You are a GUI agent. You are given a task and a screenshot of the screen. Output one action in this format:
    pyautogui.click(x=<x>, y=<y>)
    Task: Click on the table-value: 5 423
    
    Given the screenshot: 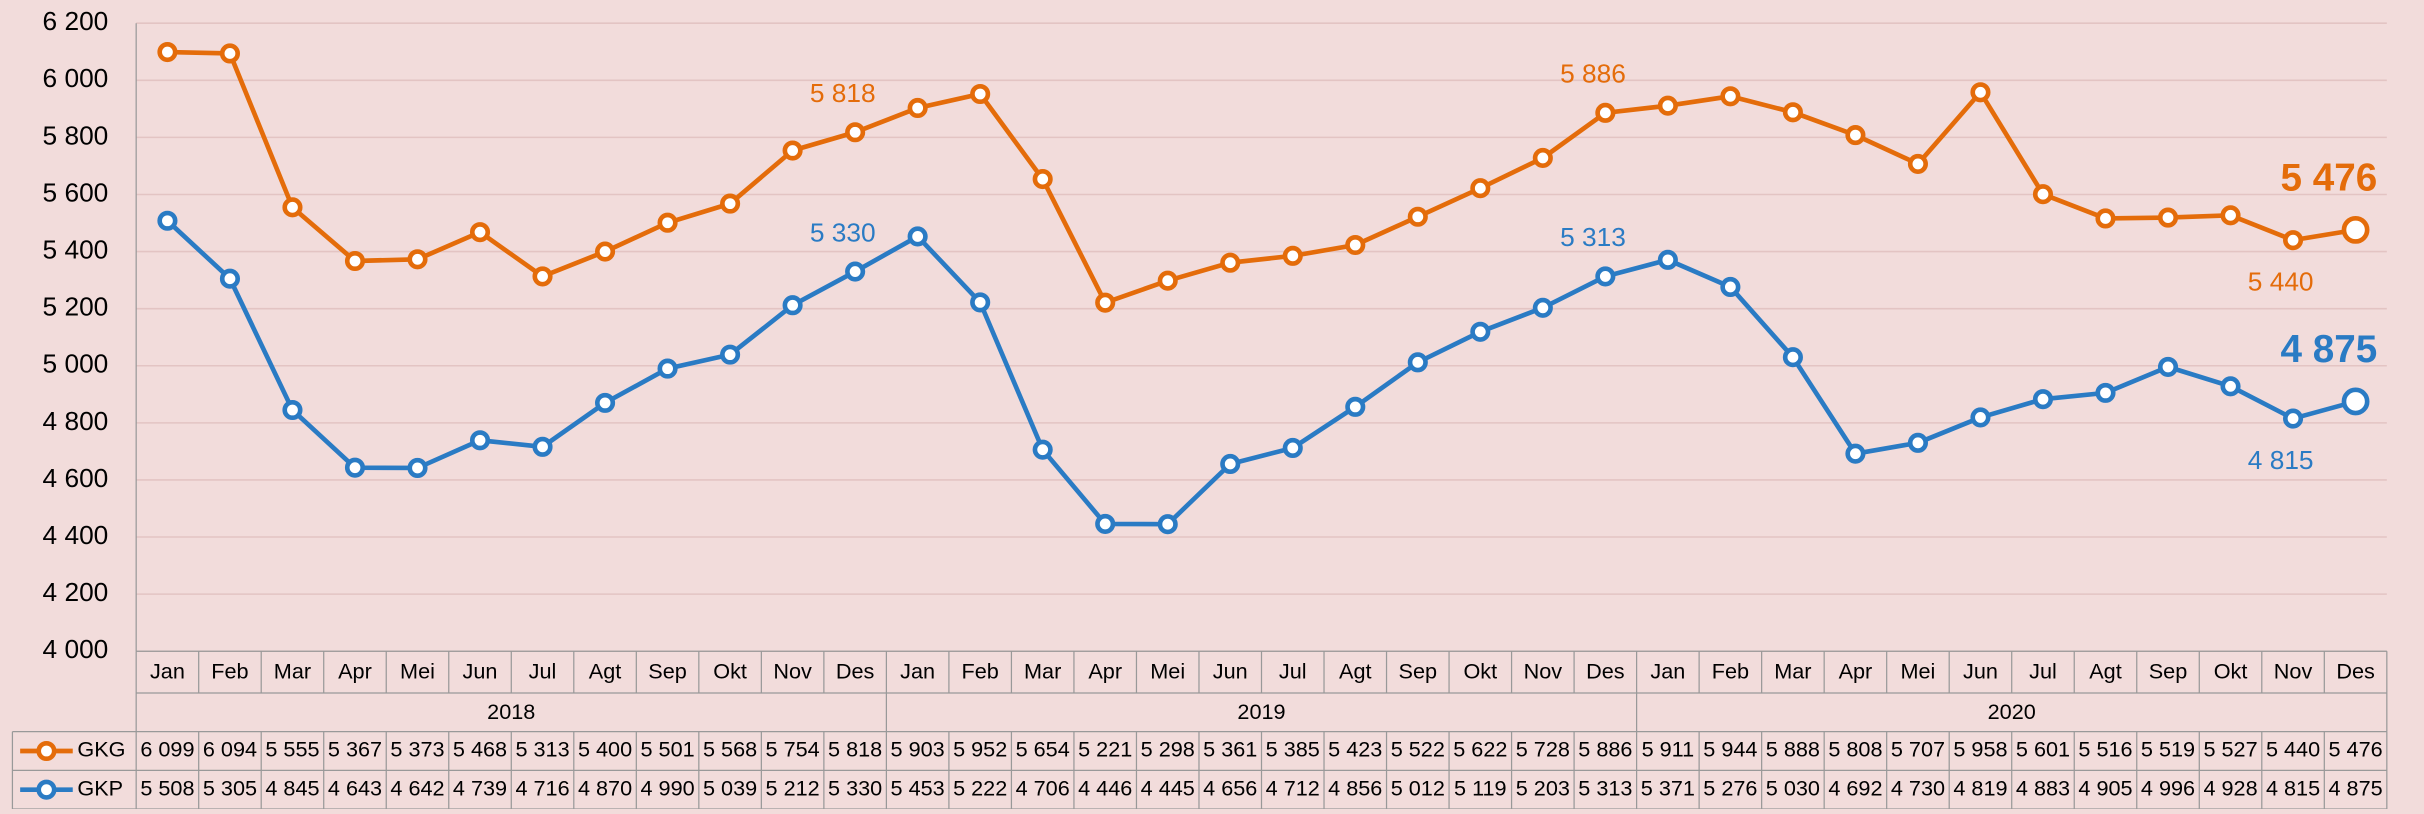 What is the action you would take?
    pyautogui.click(x=1355, y=749)
    